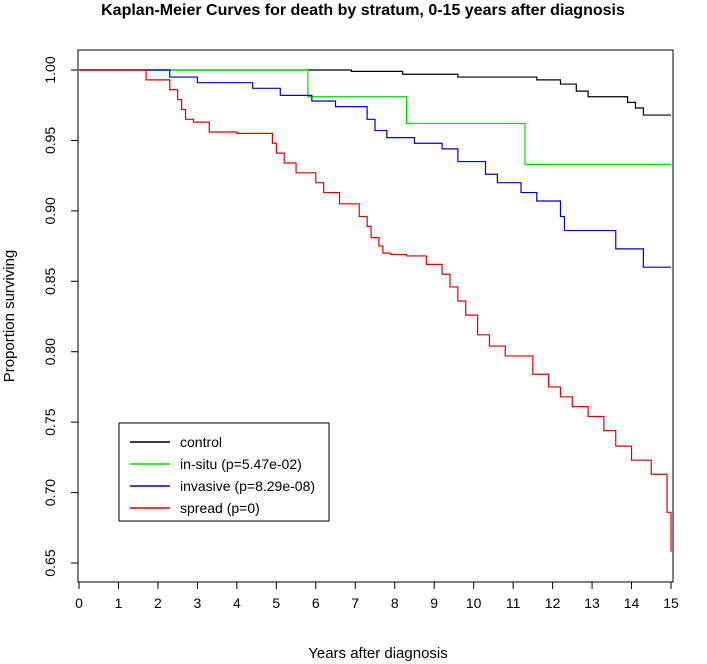 The image size is (707, 664). Describe the element at coordinates (60, 316) in the screenshot. I see `y-axis: 0.65 0.70 0.75 0.80 0.85 0.90 0.95 1.00` at that location.